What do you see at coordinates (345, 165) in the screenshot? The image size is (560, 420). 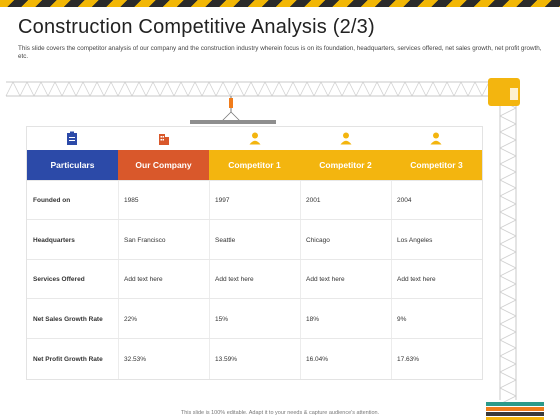 I see `header-competitor-2: Competitor 2` at bounding box center [345, 165].